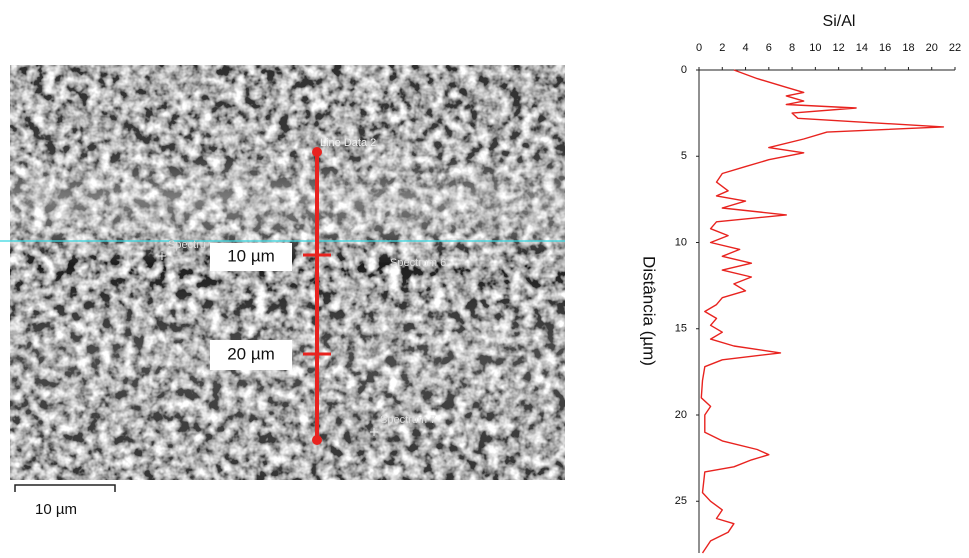 This screenshot has height=558, width=969. Describe the element at coordinates (681, 501) in the screenshot. I see `tick-label: 25` at that location.